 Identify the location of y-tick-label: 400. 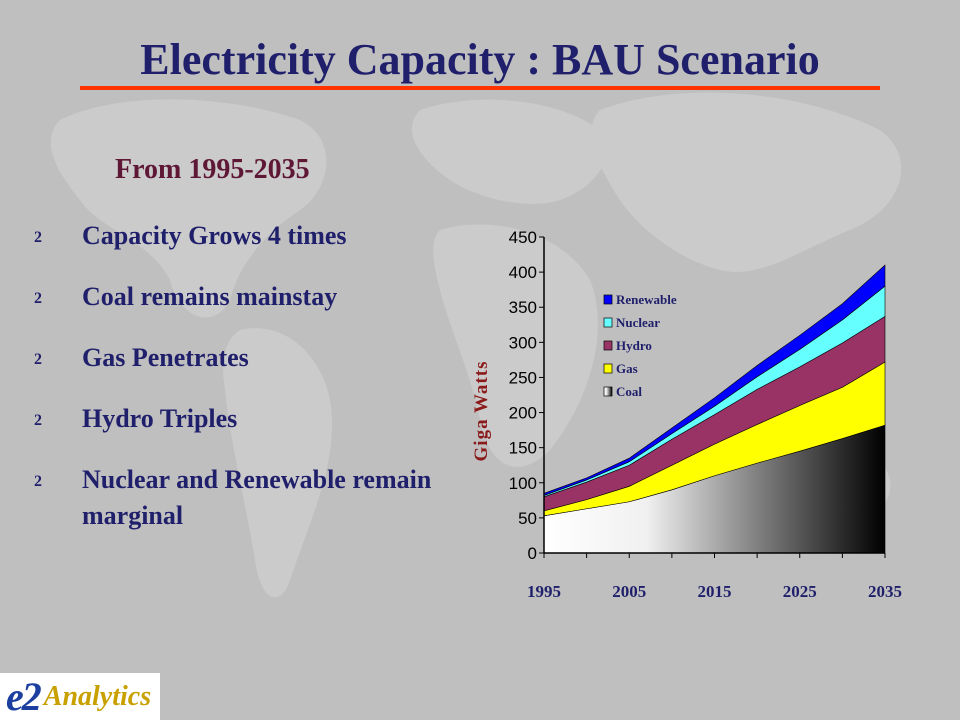
(523, 272).